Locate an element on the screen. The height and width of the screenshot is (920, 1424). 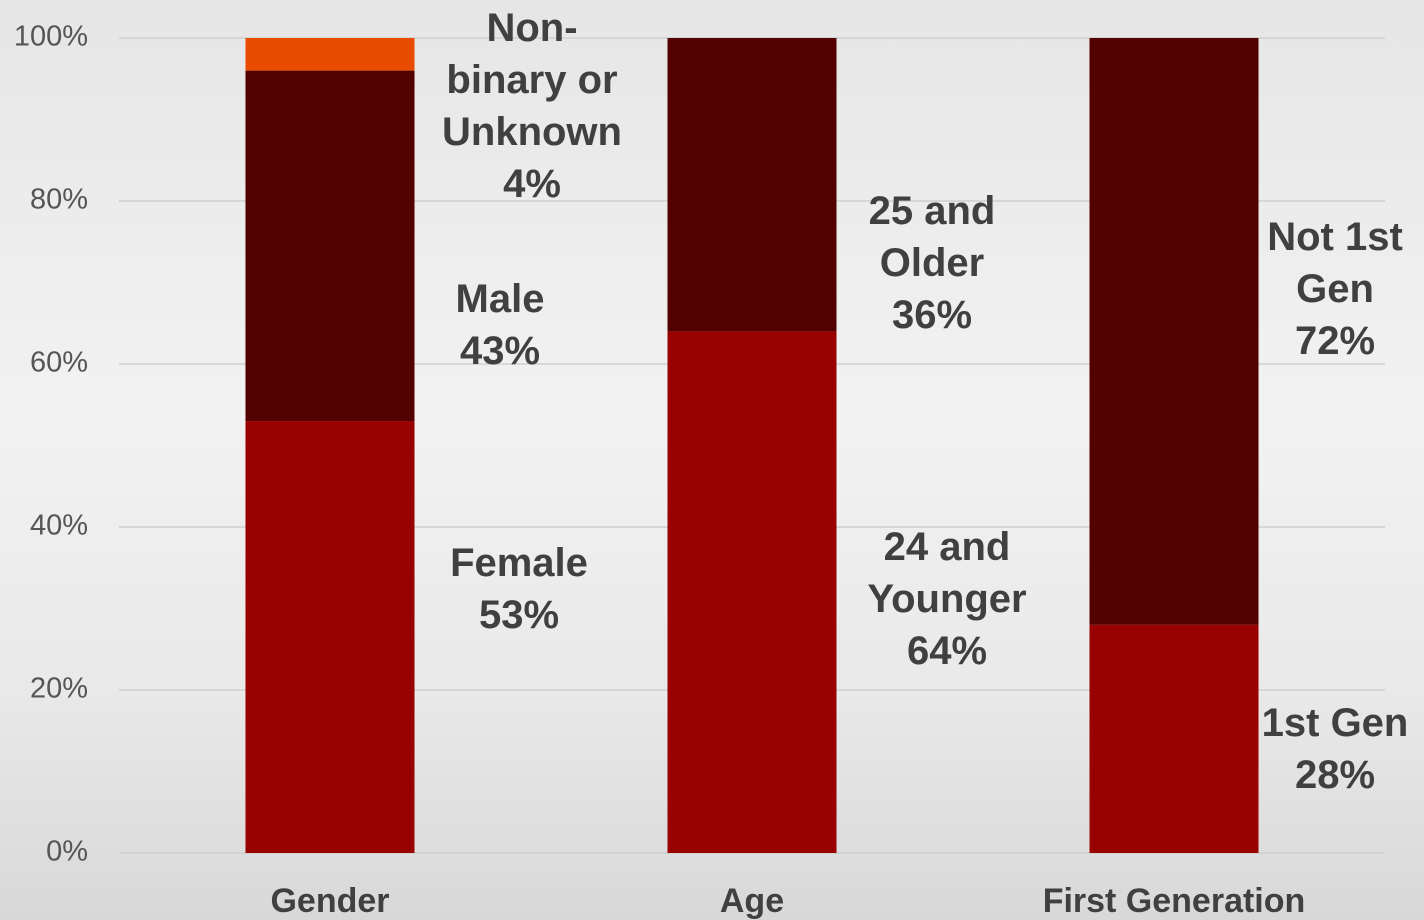
segment-name: 1st Gen is located at coordinates (1335, 723).